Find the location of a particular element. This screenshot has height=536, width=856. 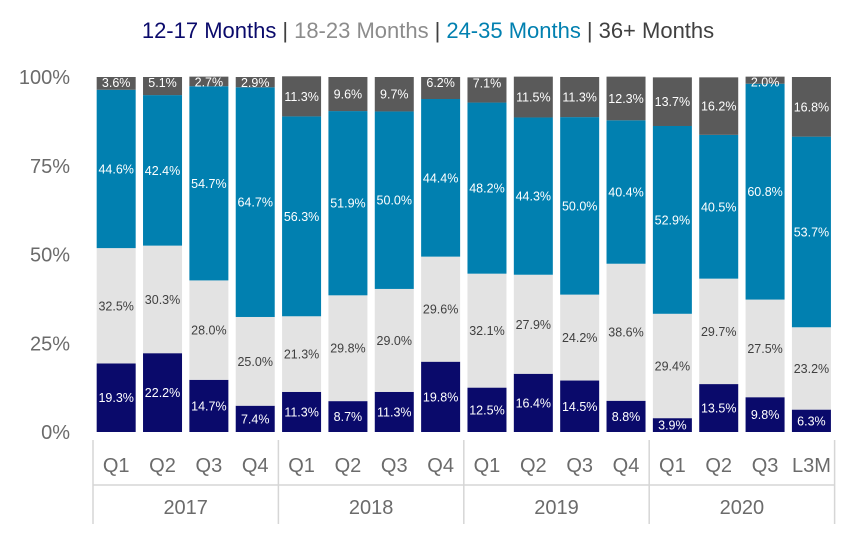

data-label: 5.1% is located at coordinates (162, 83).